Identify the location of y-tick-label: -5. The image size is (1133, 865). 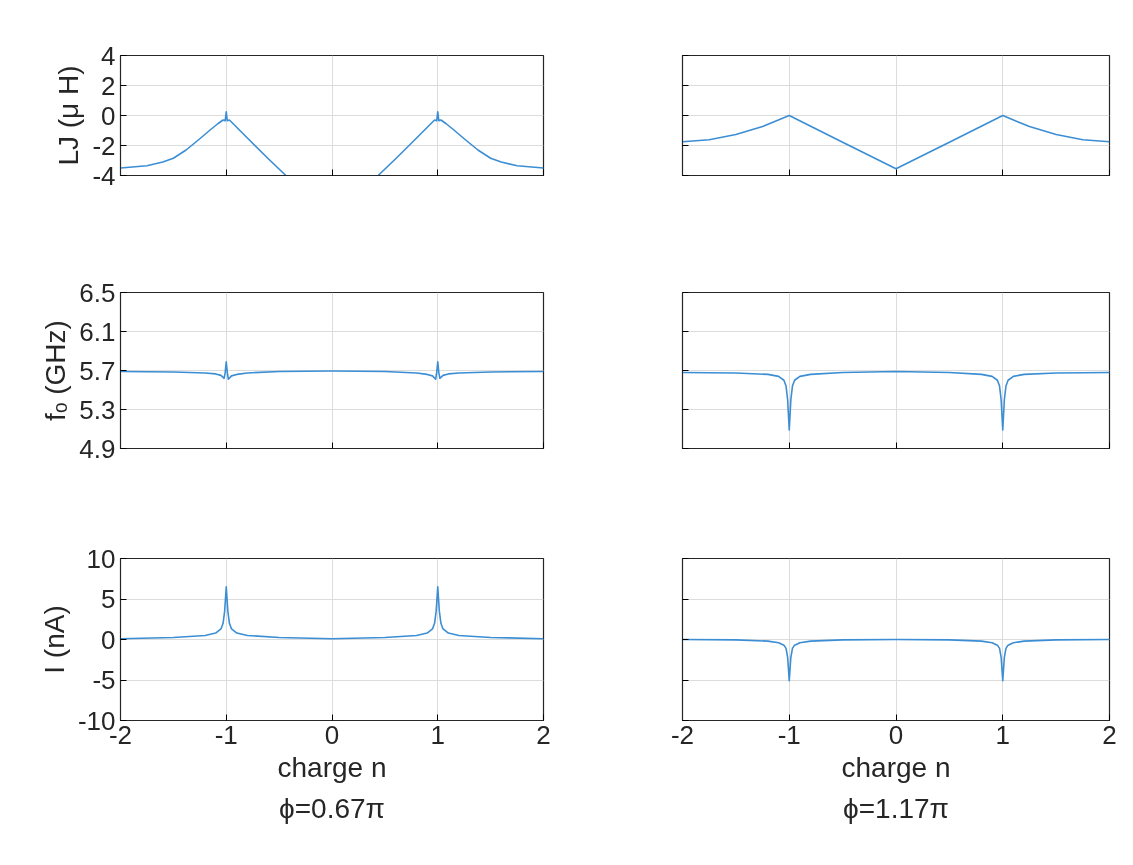
(104, 680).